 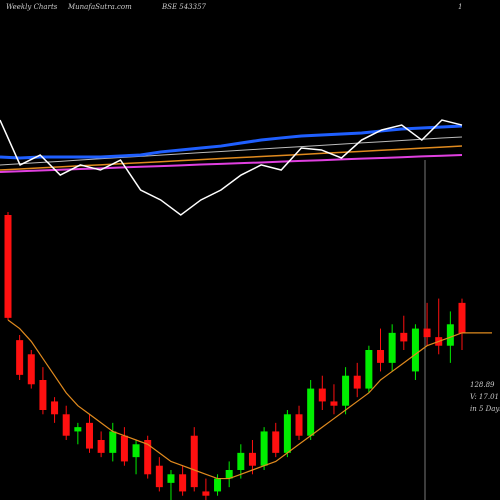 What do you see at coordinates (482, 385) in the screenshot?
I see `annotation: 128.89` at bounding box center [482, 385].